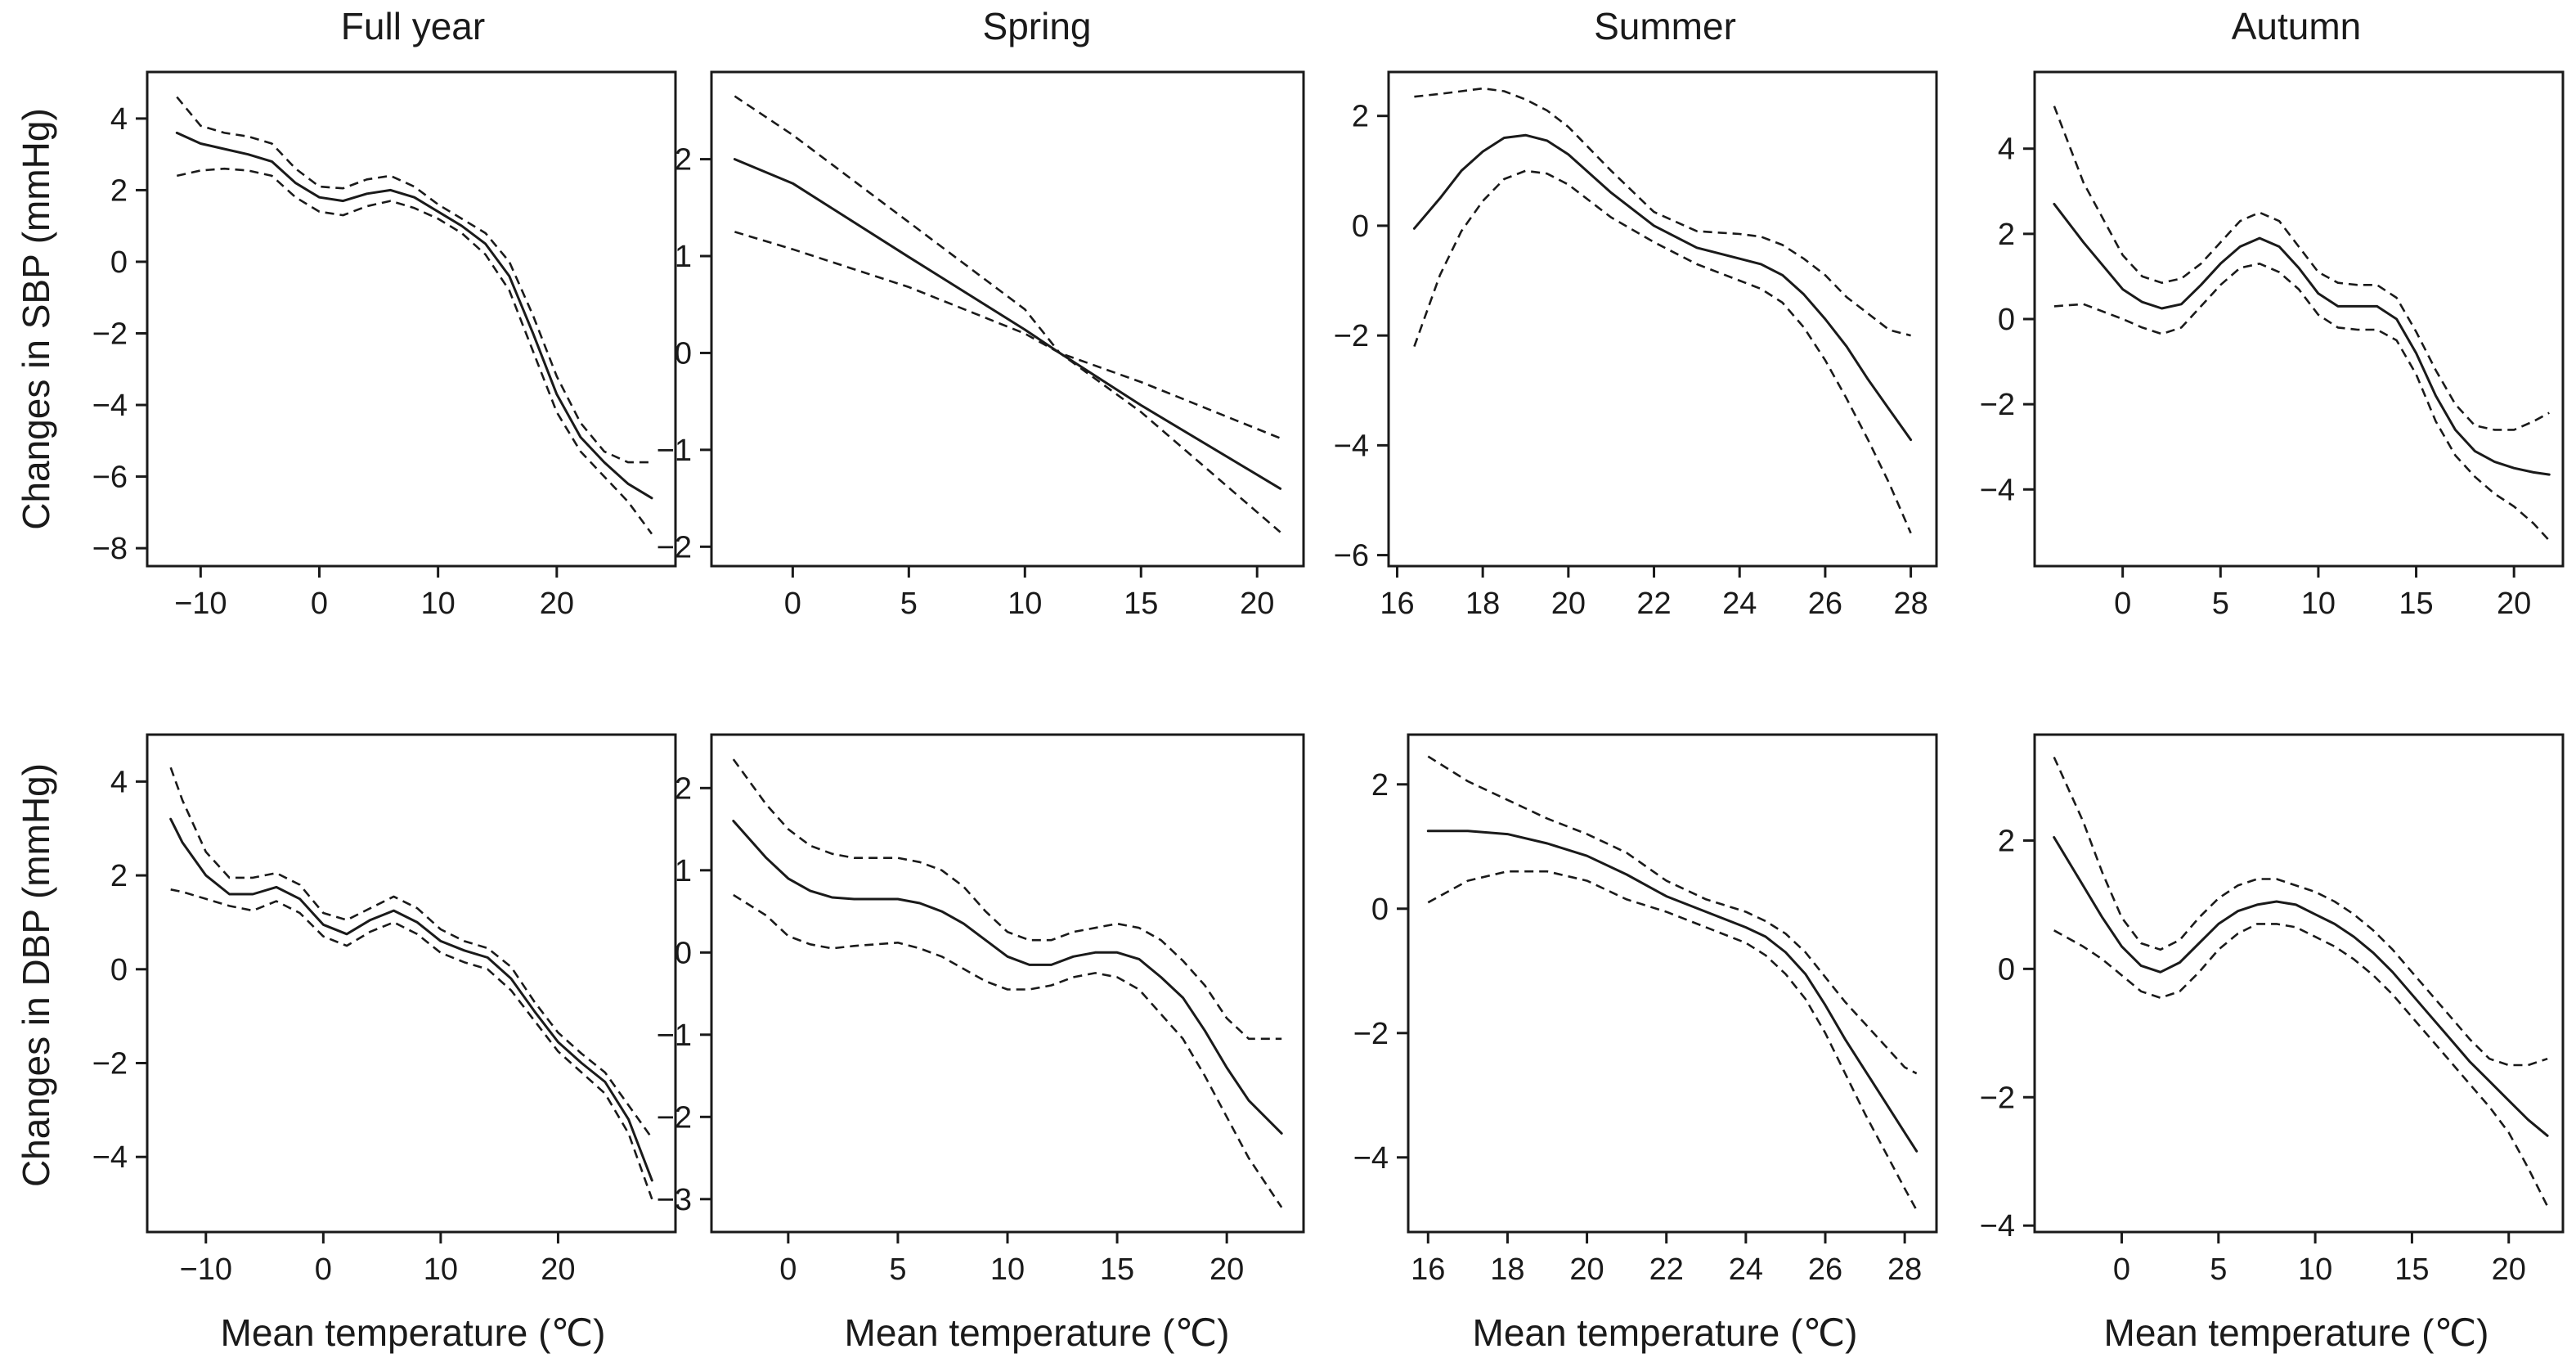 The image size is (2576, 1367). Describe the element at coordinates (683, 871) in the screenshot. I see `y-tick-label: 1` at that location.